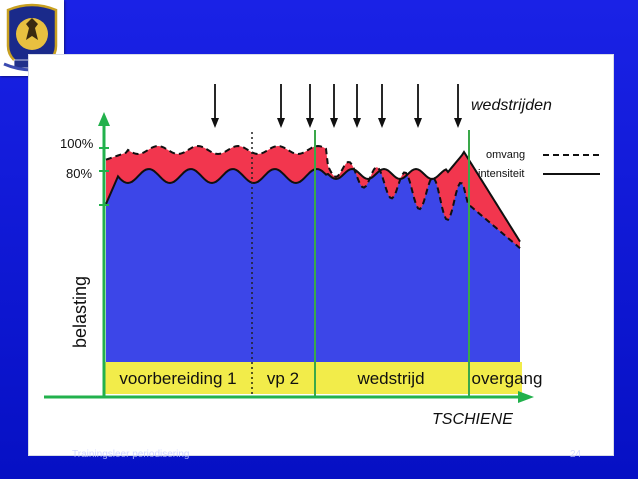  What do you see at coordinates (77, 143) in the screenshot?
I see `y-tick-label-100: 100%` at bounding box center [77, 143].